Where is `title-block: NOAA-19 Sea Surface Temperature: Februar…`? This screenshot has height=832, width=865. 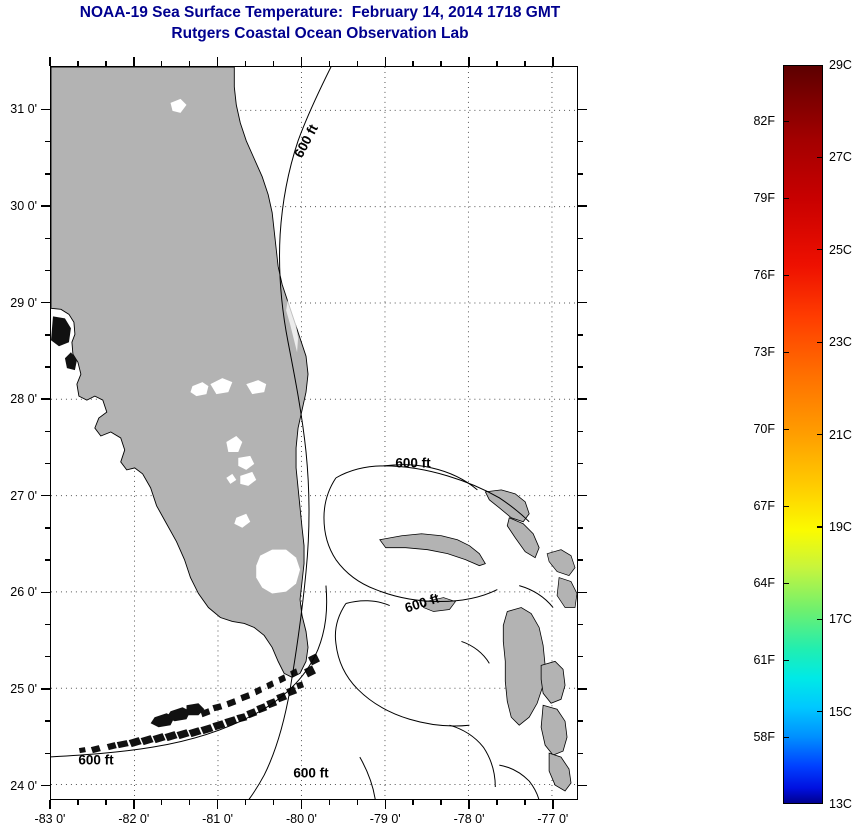
title-block: NOAA-19 Sea Surface Temperature: Februar… is located at coordinates (320, 22).